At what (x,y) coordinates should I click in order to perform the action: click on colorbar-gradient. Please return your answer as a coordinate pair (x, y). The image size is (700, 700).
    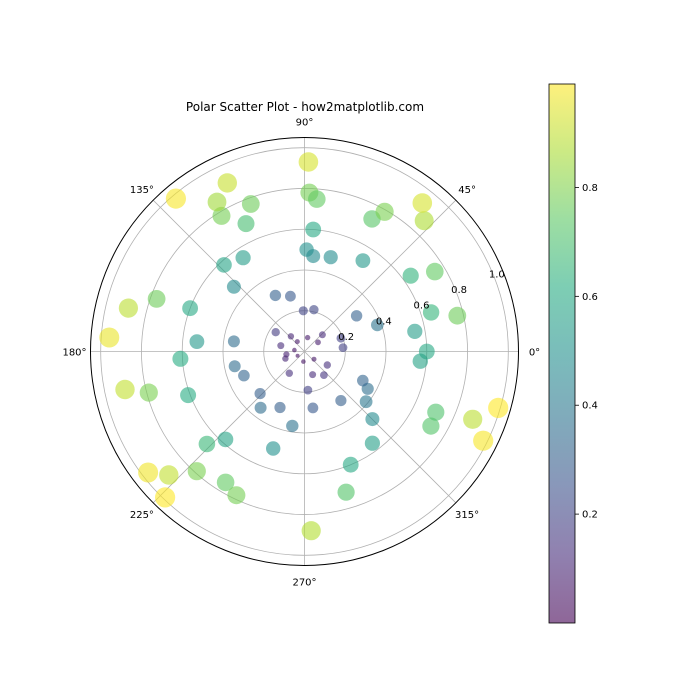
    Looking at the image, I should click on (562, 353).